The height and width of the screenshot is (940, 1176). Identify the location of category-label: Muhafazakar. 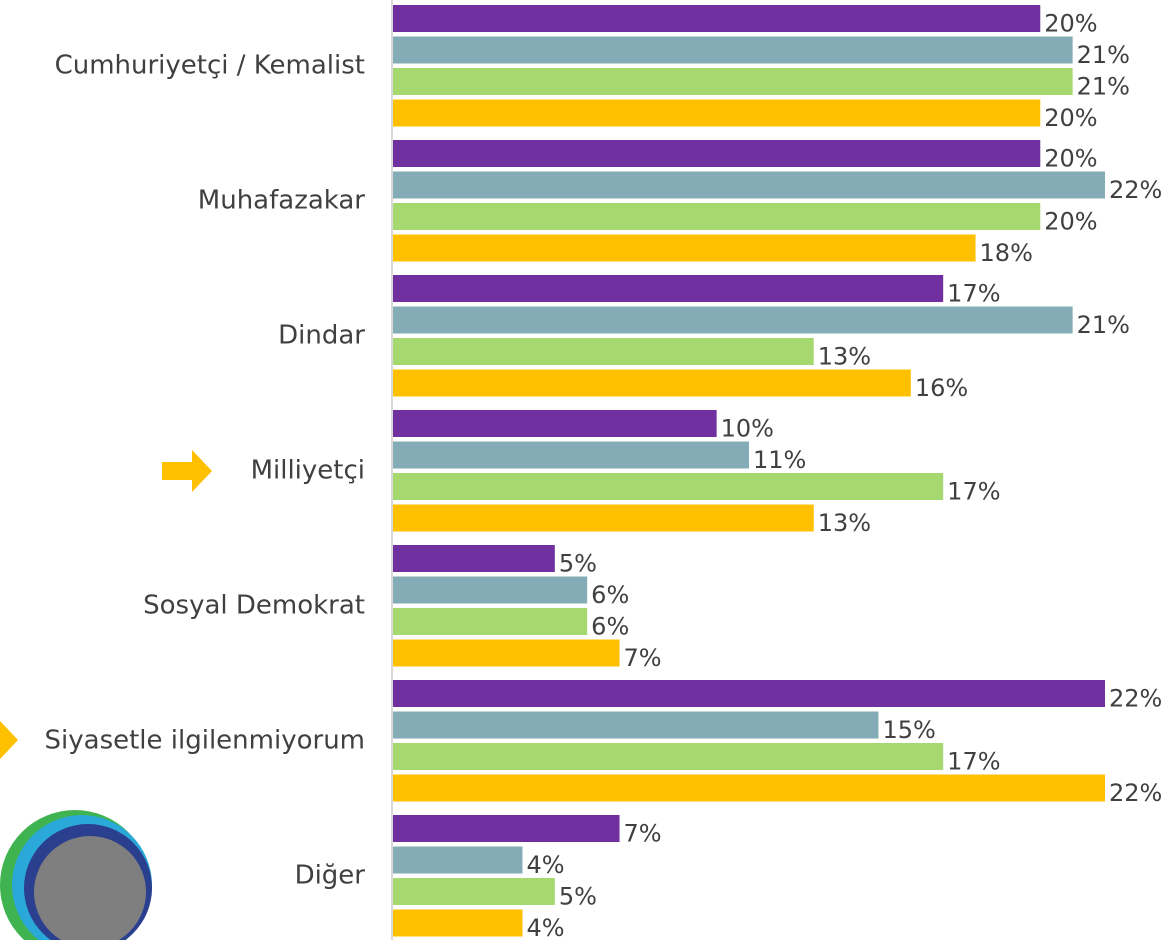
(282, 200).